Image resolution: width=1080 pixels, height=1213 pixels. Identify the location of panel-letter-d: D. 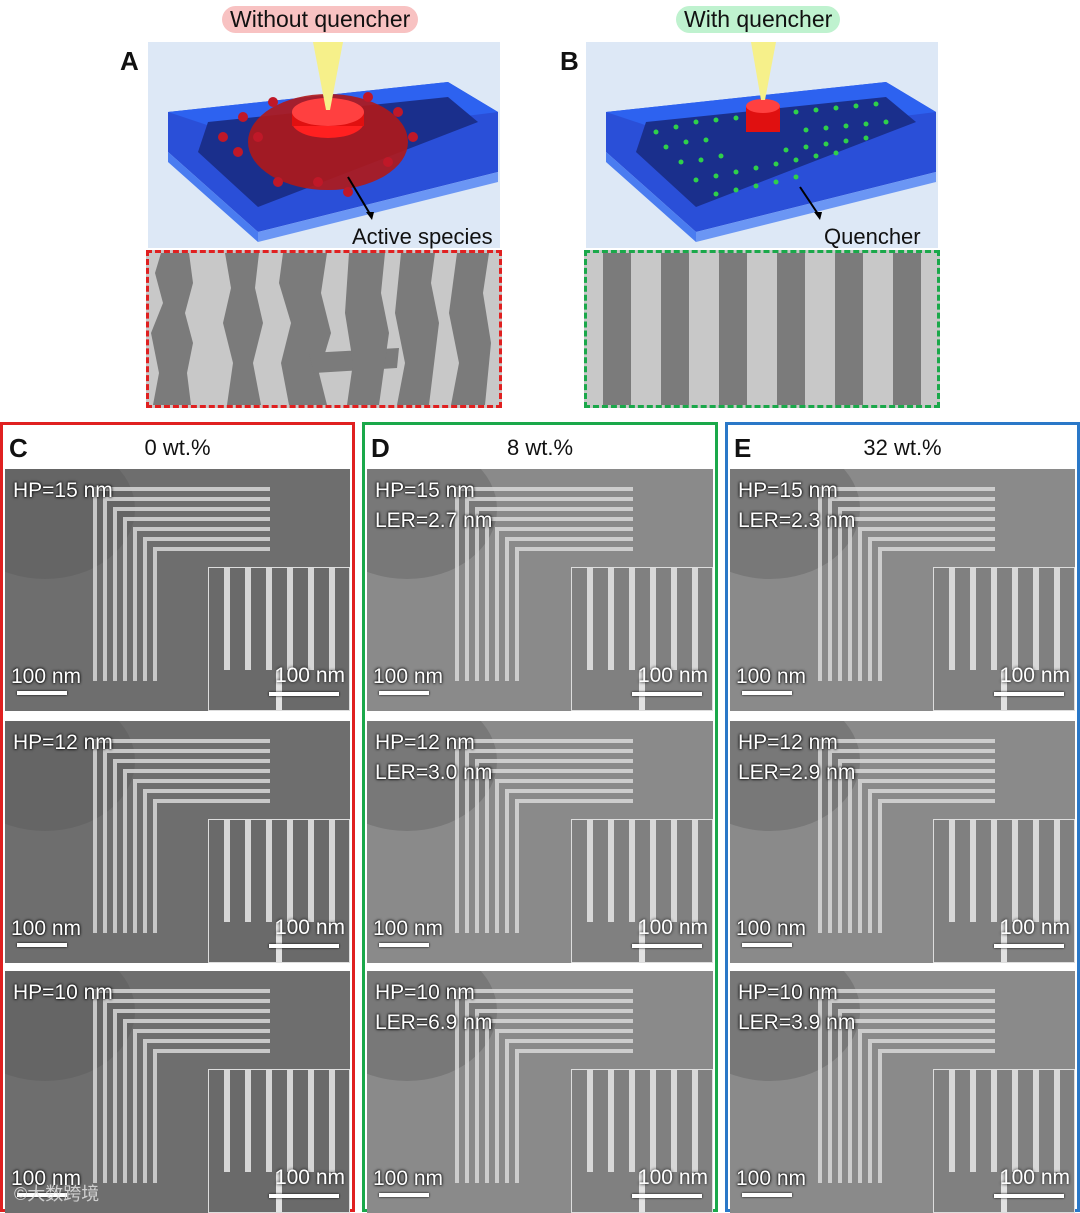
(380, 448).